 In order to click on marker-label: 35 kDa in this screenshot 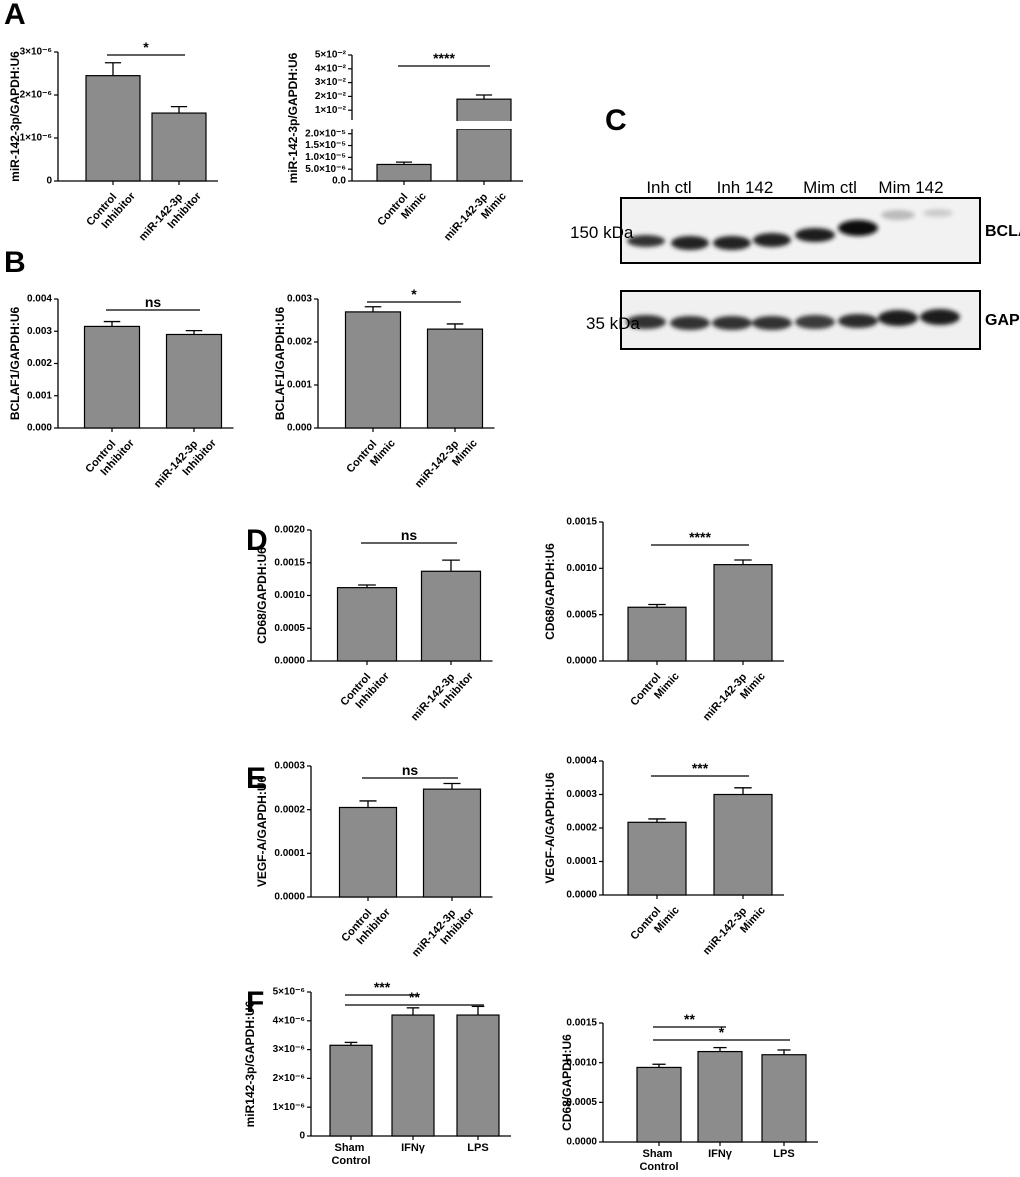, I will do `click(613, 323)`.